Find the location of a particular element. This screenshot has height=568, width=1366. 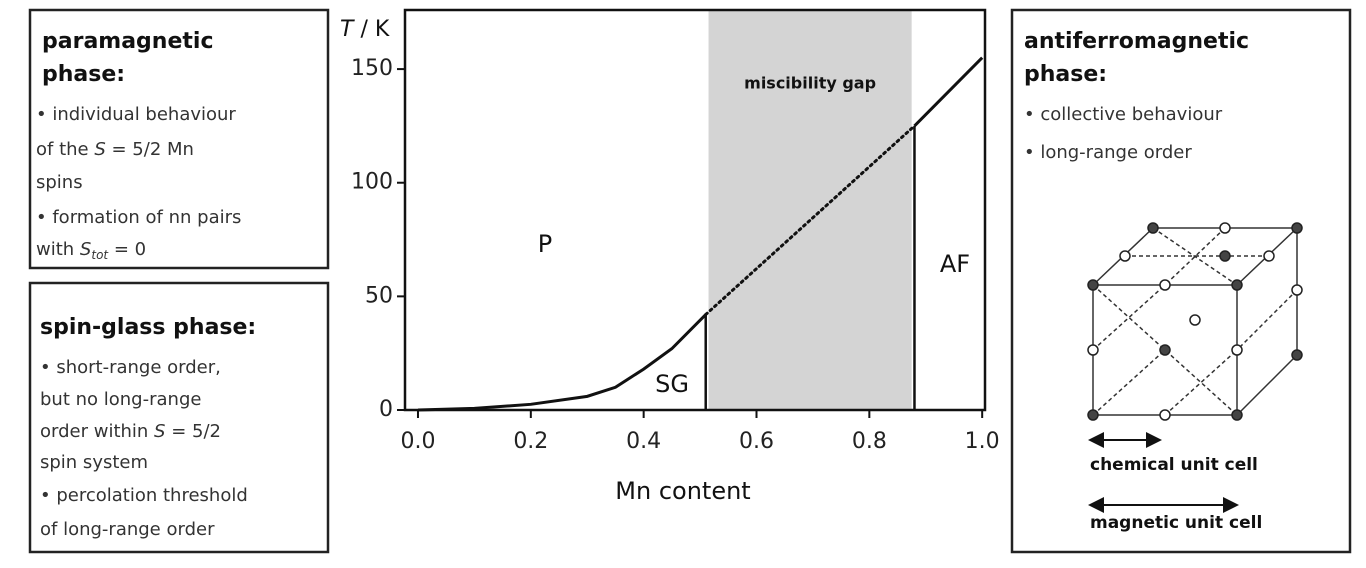

miscibility-gap is located at coordinates (810, 210).